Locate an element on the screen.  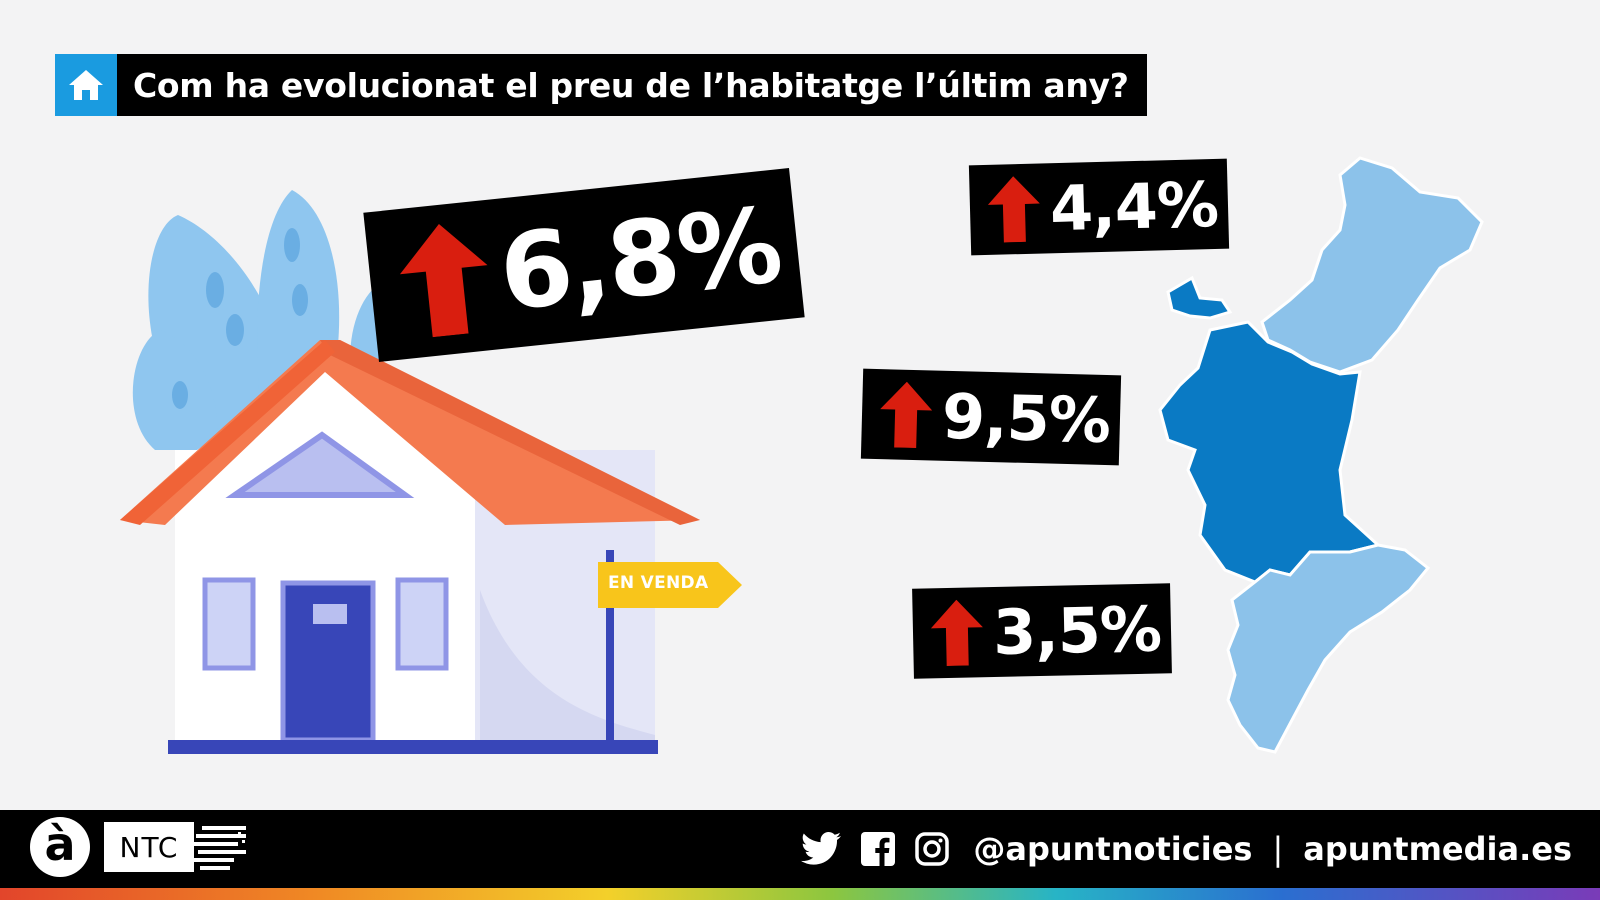
social-bar: @apuntnoticies | apuntmedia.es is located at coordinates (1186, 849).